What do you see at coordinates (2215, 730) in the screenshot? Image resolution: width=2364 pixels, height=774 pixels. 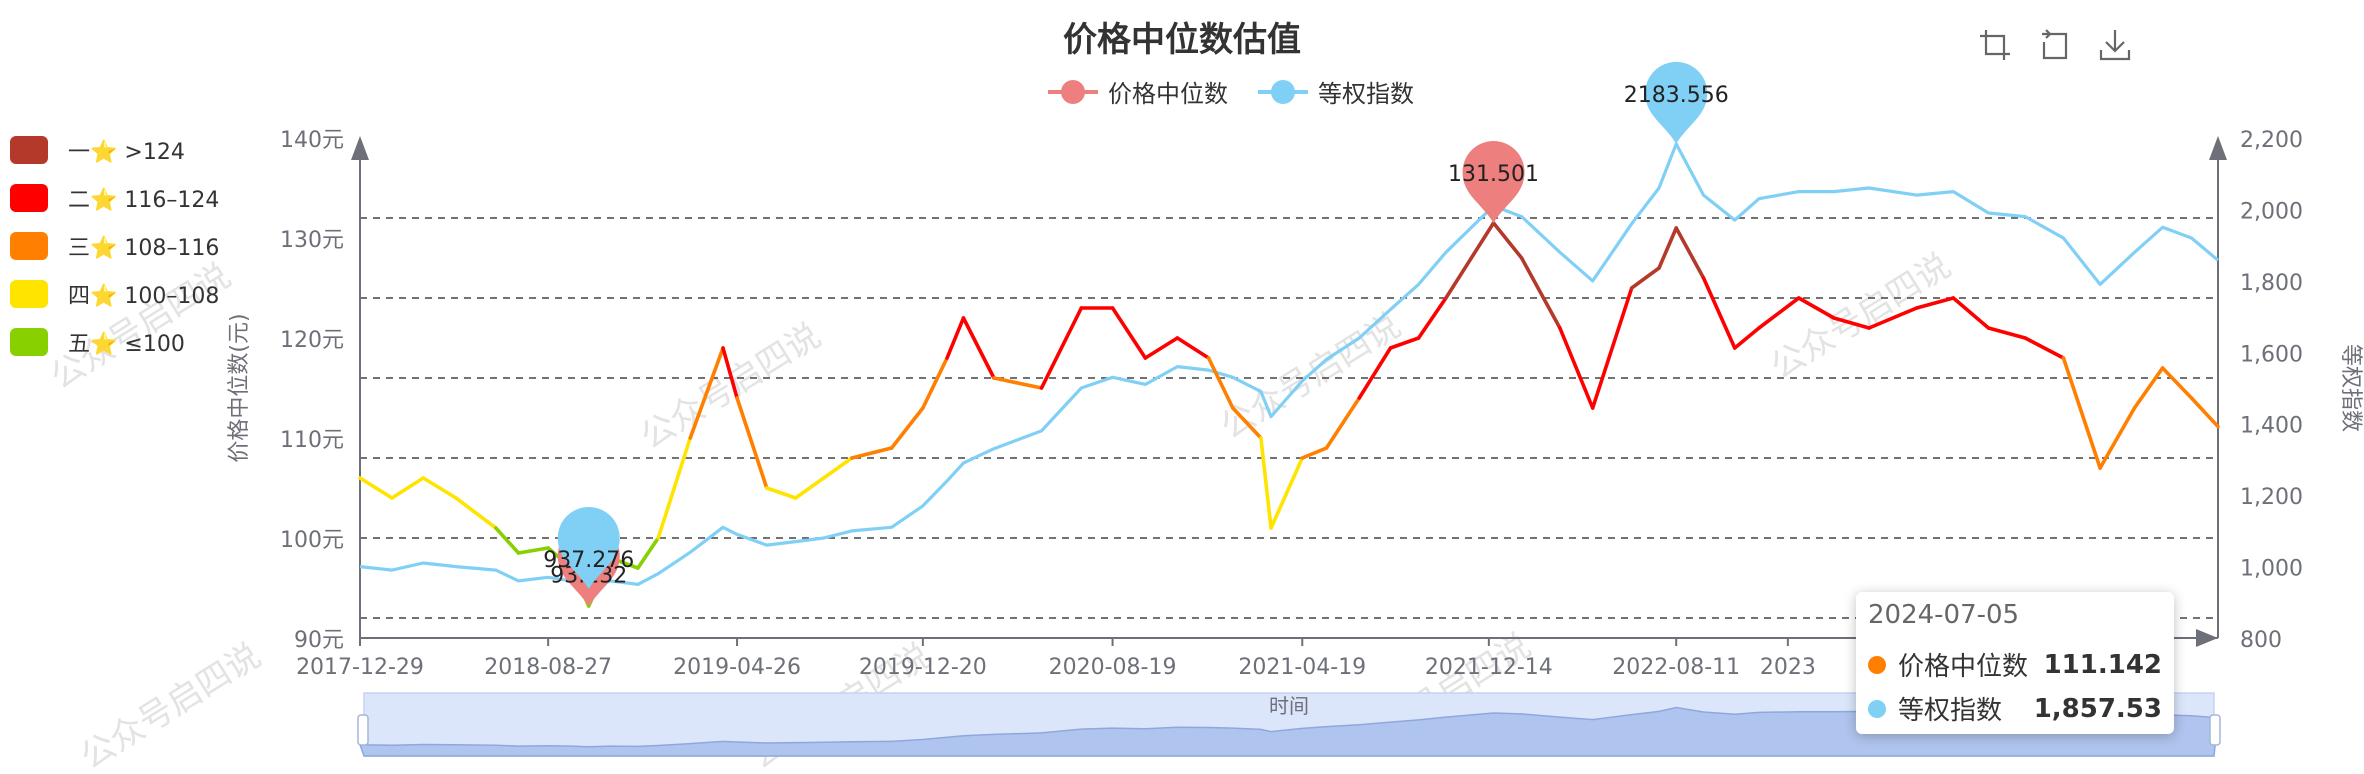 I see `data-zoom-handle-right` at bounding box center [2215, 730].